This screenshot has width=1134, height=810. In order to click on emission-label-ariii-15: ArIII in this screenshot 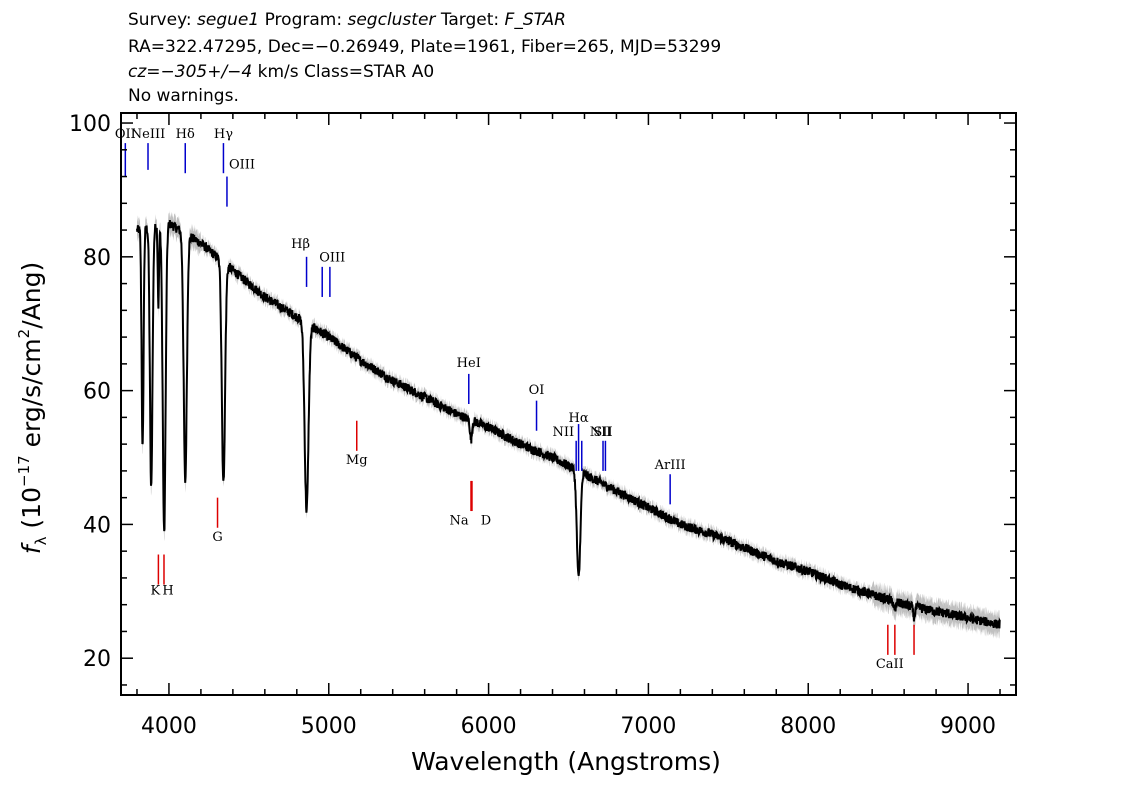, I will do `click(670, 465)`.